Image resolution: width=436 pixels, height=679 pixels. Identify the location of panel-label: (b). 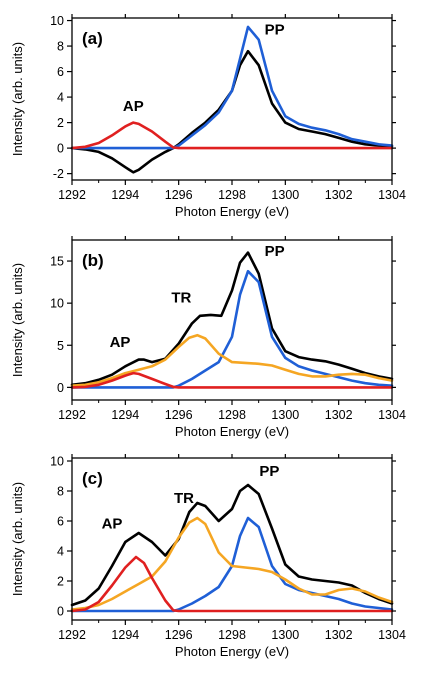
(93, 260).